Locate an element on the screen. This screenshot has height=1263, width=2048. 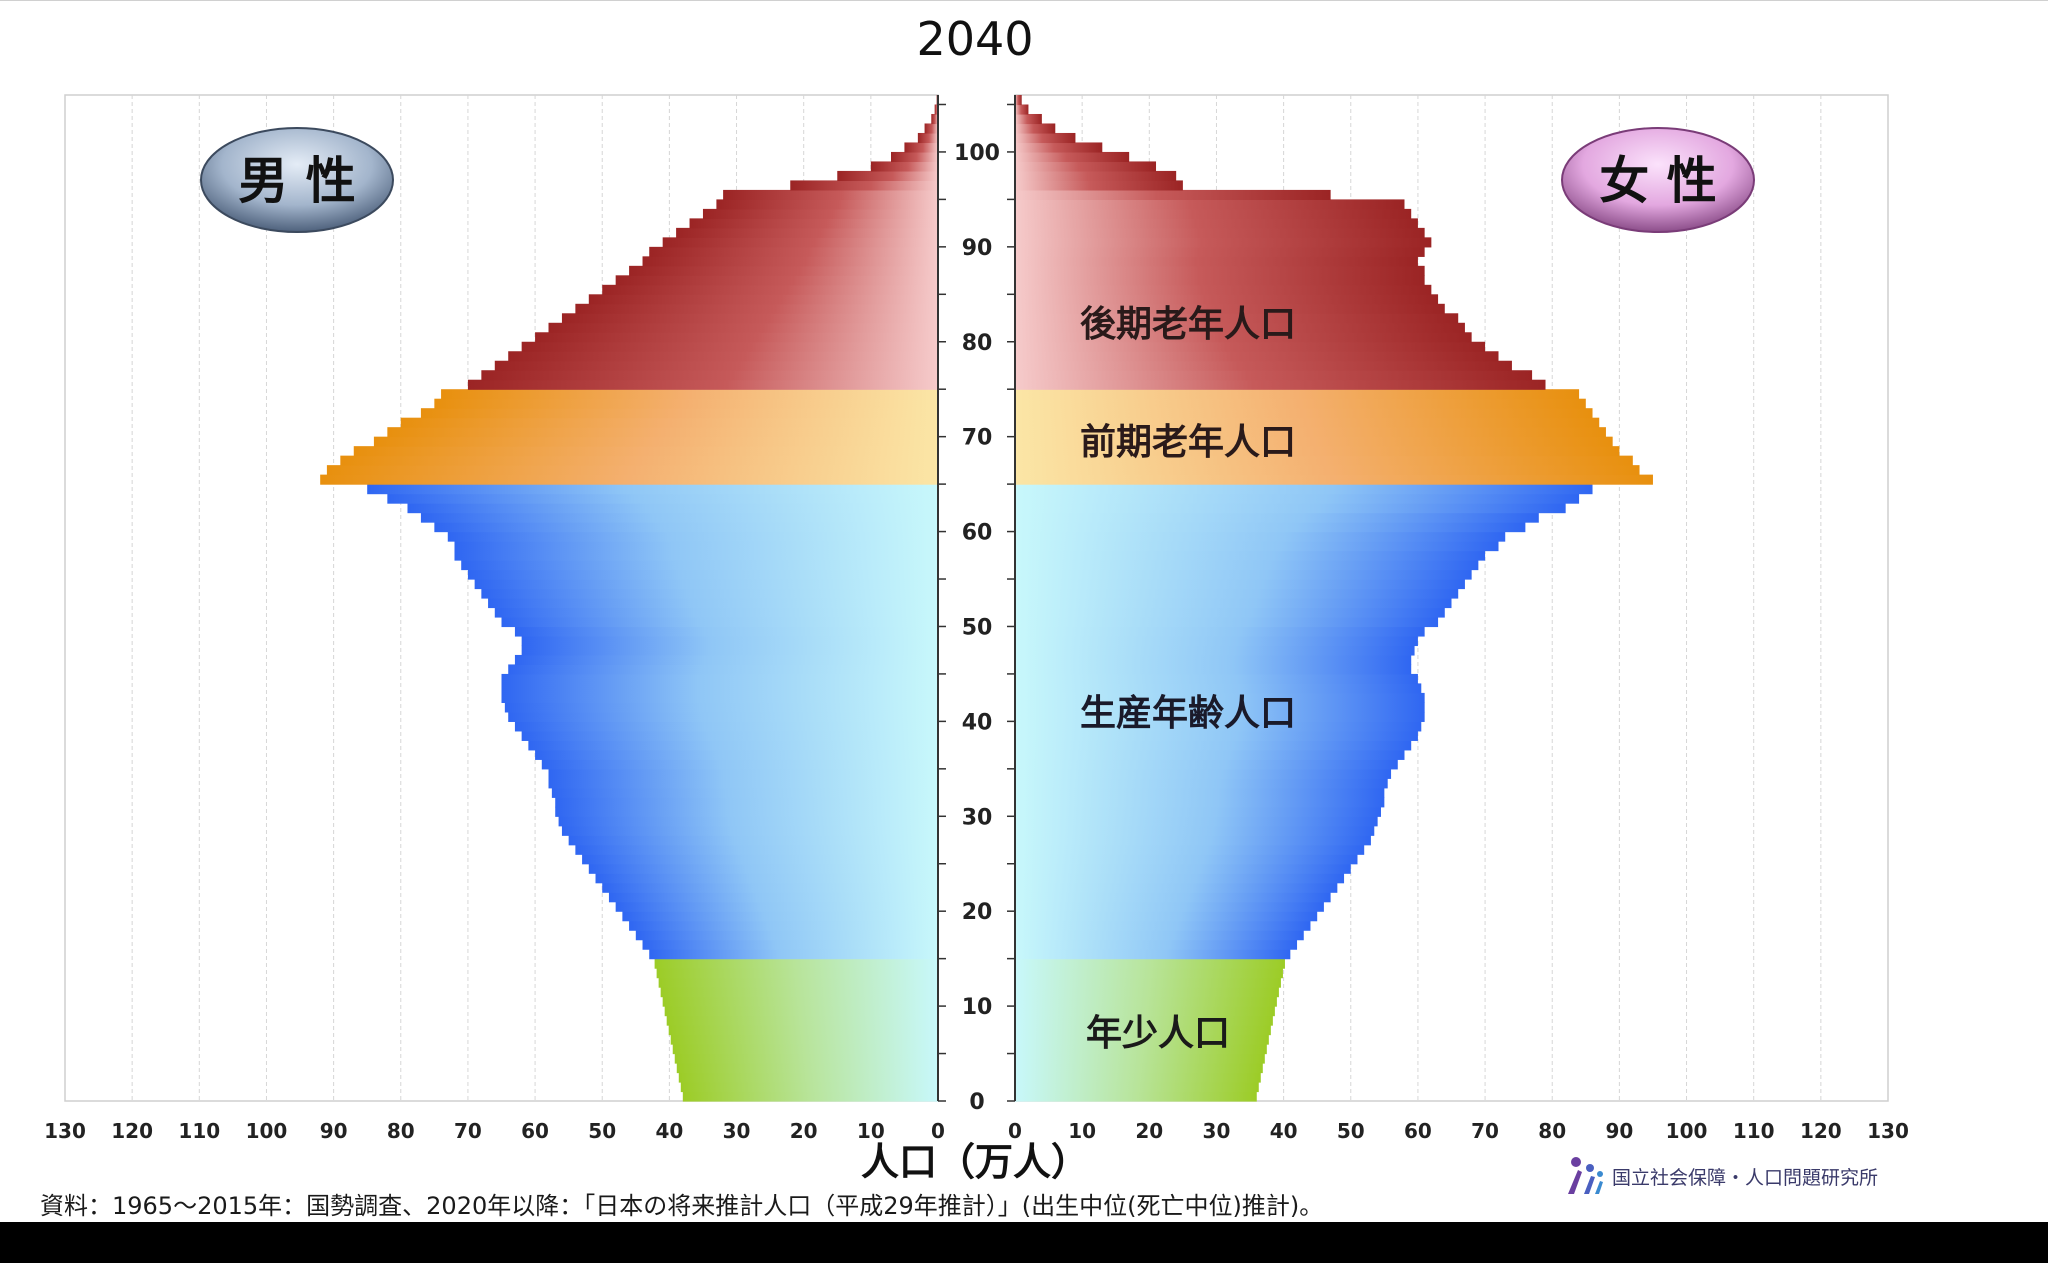
female-x-tick-label: 20 is located at coordinates (1149, 1131).